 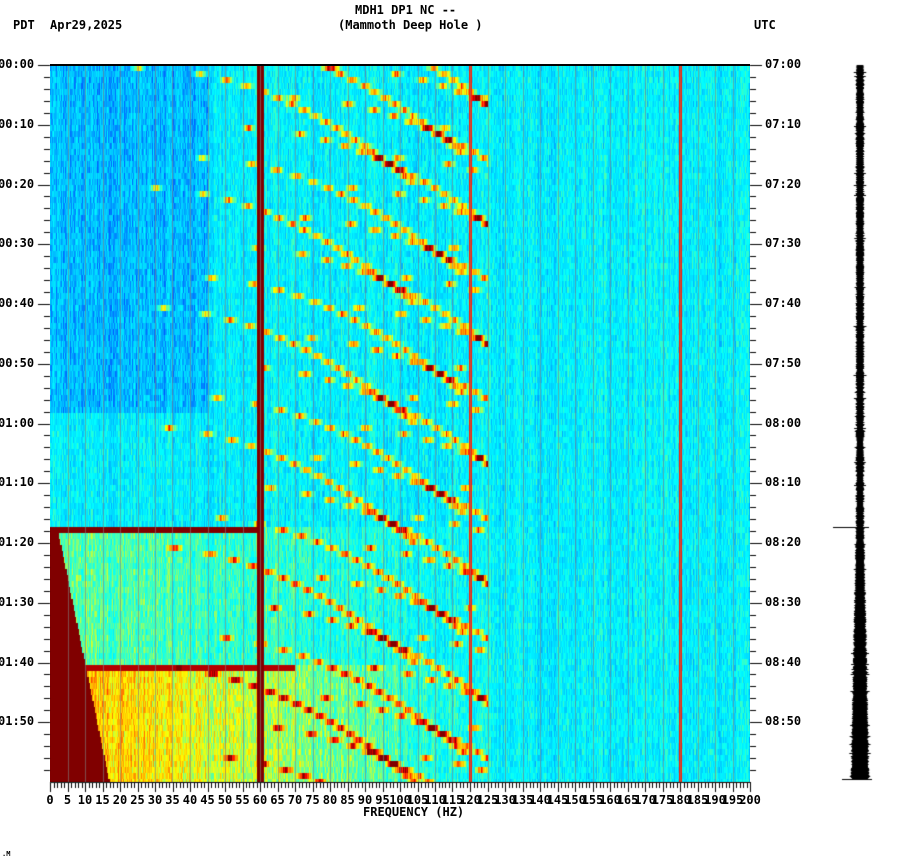 What do you see at coordinates (522, 800) in the screenshot?
I see `x-tick-label: 135` at bounding box center [522, 800].